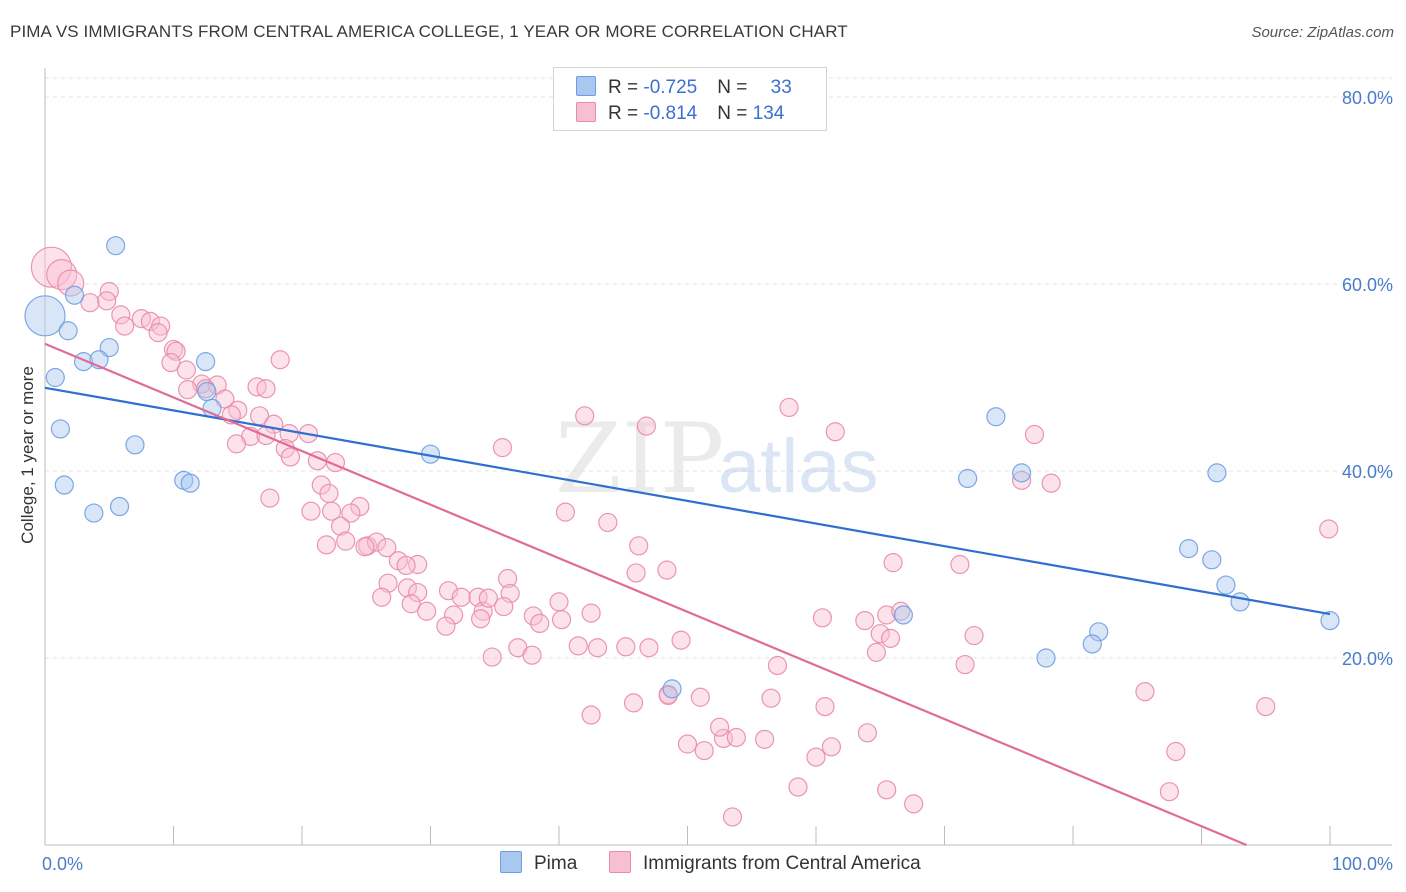  Describe the element at coordinates (670, 113) in the screenshot. I see `legend-r-value: -0.814` at that location.